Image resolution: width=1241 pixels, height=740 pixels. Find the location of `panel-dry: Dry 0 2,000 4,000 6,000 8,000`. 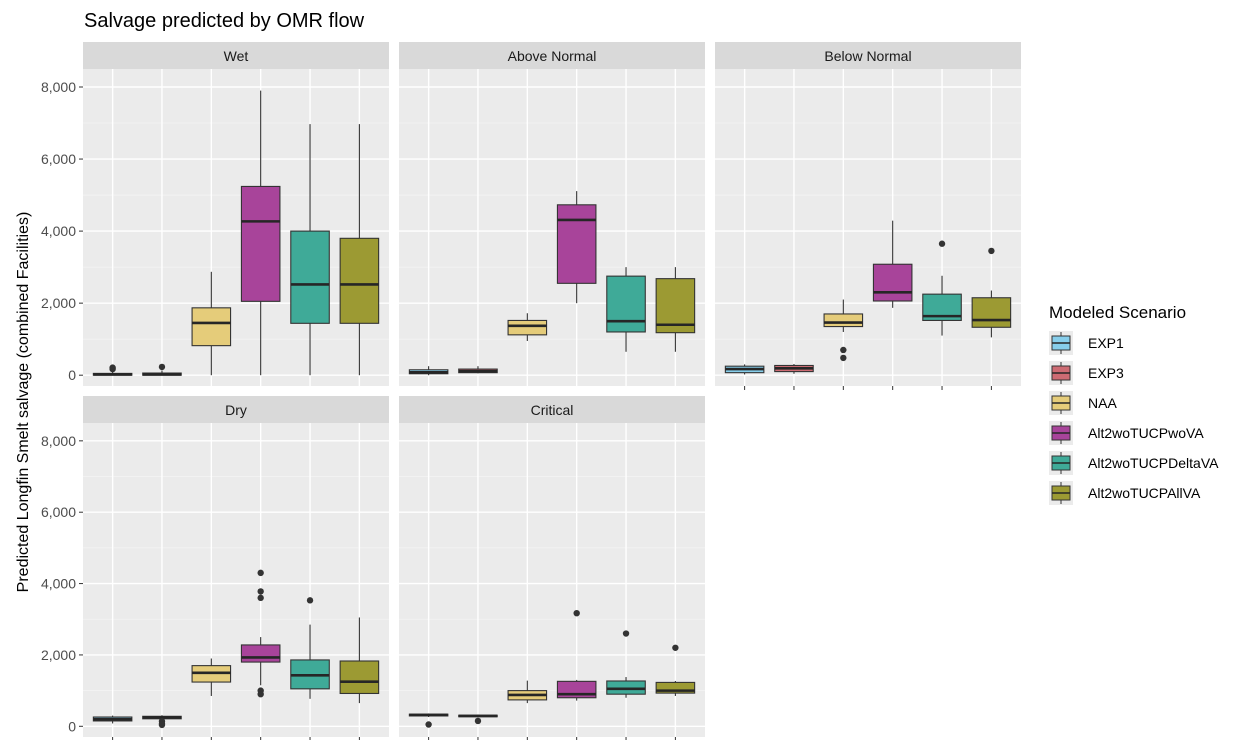

panel-dry: Dry 0 2,000 4,000 6,000 8,000 is located at coordinates (215, 568).